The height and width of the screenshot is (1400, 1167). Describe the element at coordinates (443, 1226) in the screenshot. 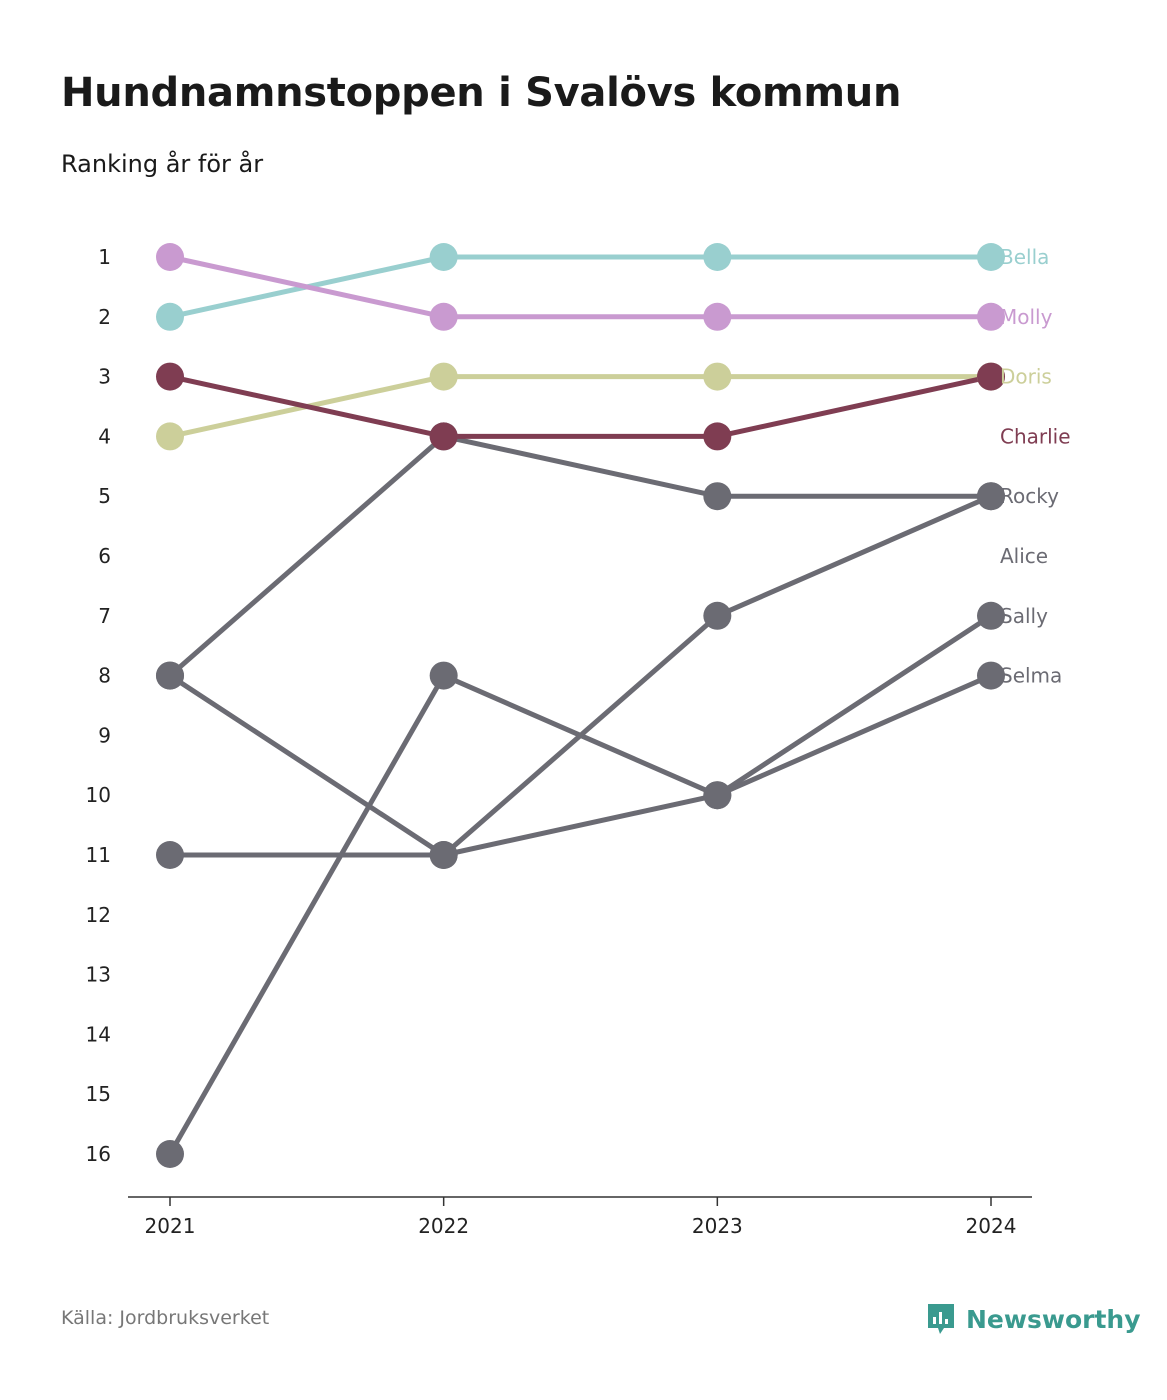

I see `x-tick-label: 2022` at that location.